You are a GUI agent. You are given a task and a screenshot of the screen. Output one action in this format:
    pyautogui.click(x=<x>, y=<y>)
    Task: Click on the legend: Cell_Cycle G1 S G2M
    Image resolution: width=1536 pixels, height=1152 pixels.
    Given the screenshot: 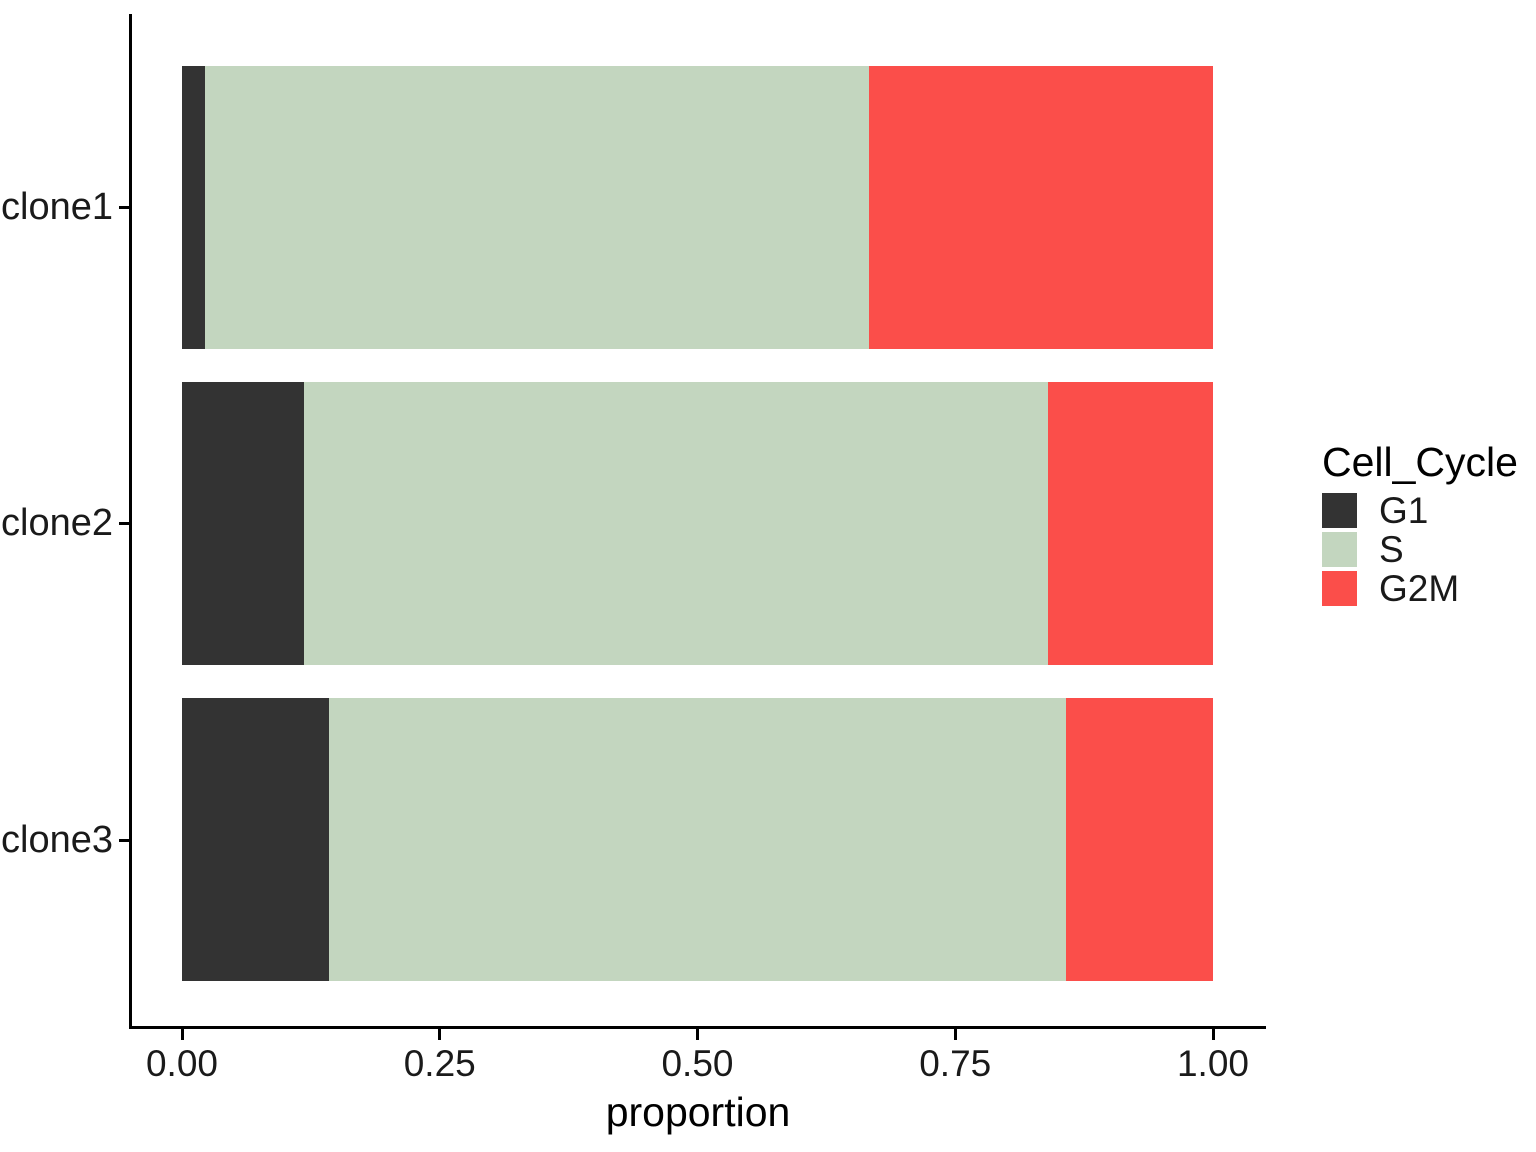 What is the action you would take?
    pyautogui.click(x=1427, y=524)
    